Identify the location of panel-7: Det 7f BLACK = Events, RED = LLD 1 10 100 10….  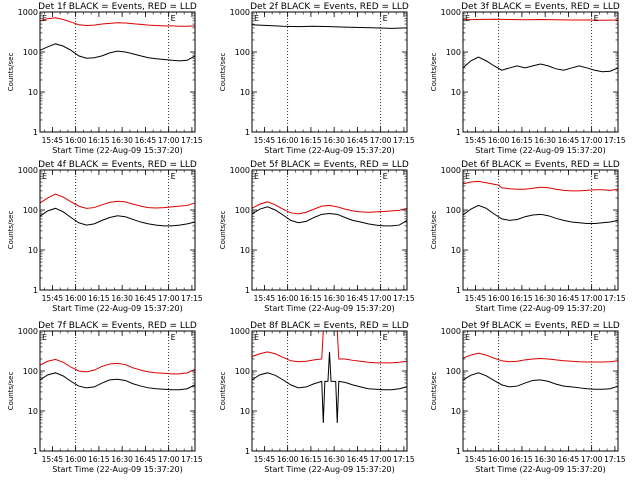
(105, 397).